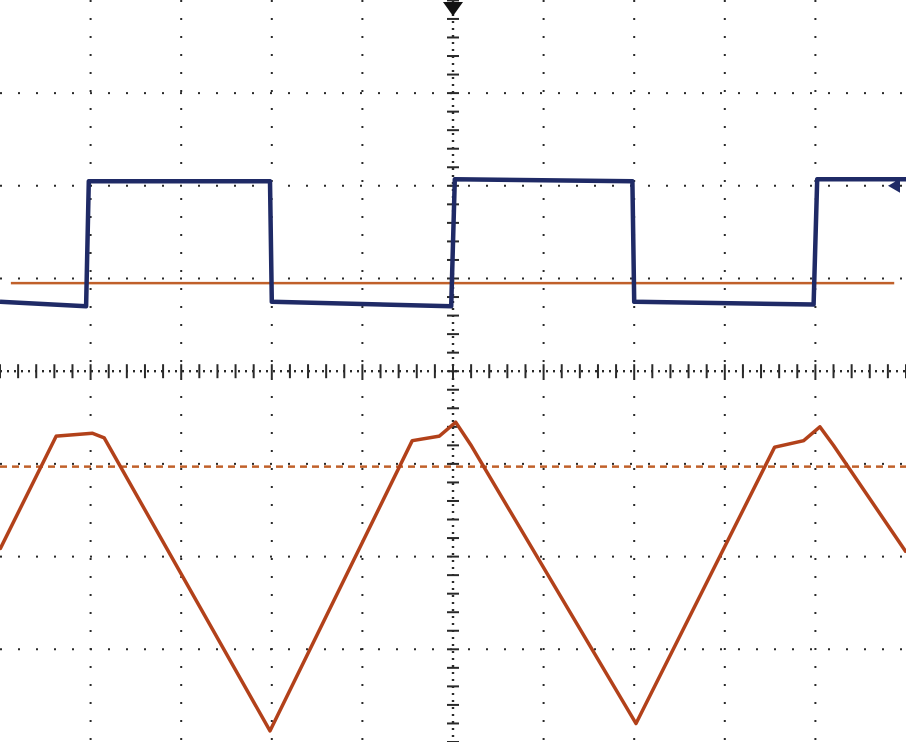  I want to click on trigger-arrow-icon, so click(453, 9).